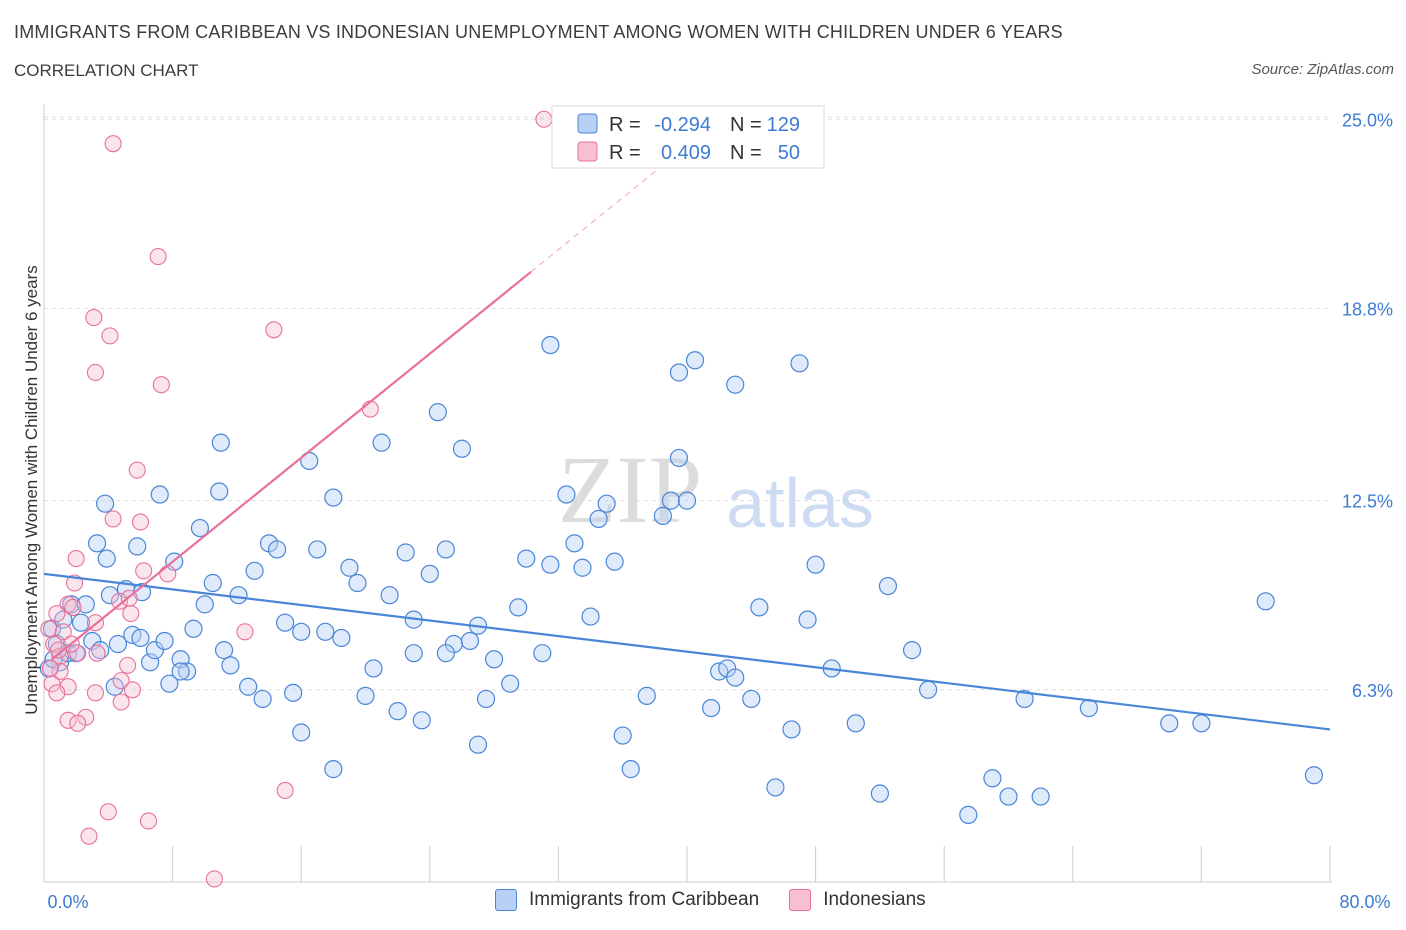  Describe the element at coordinates (874, 899) in the screenshot. I see `legend-label-indonesians: Indonesians` at that location.